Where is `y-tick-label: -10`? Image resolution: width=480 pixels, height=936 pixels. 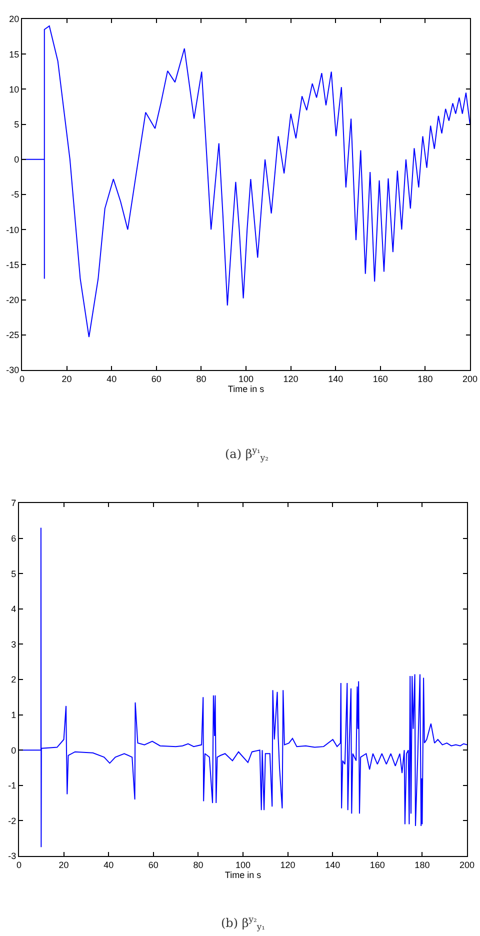
y-tick-label: -10 is located at coordinates (13, 229).